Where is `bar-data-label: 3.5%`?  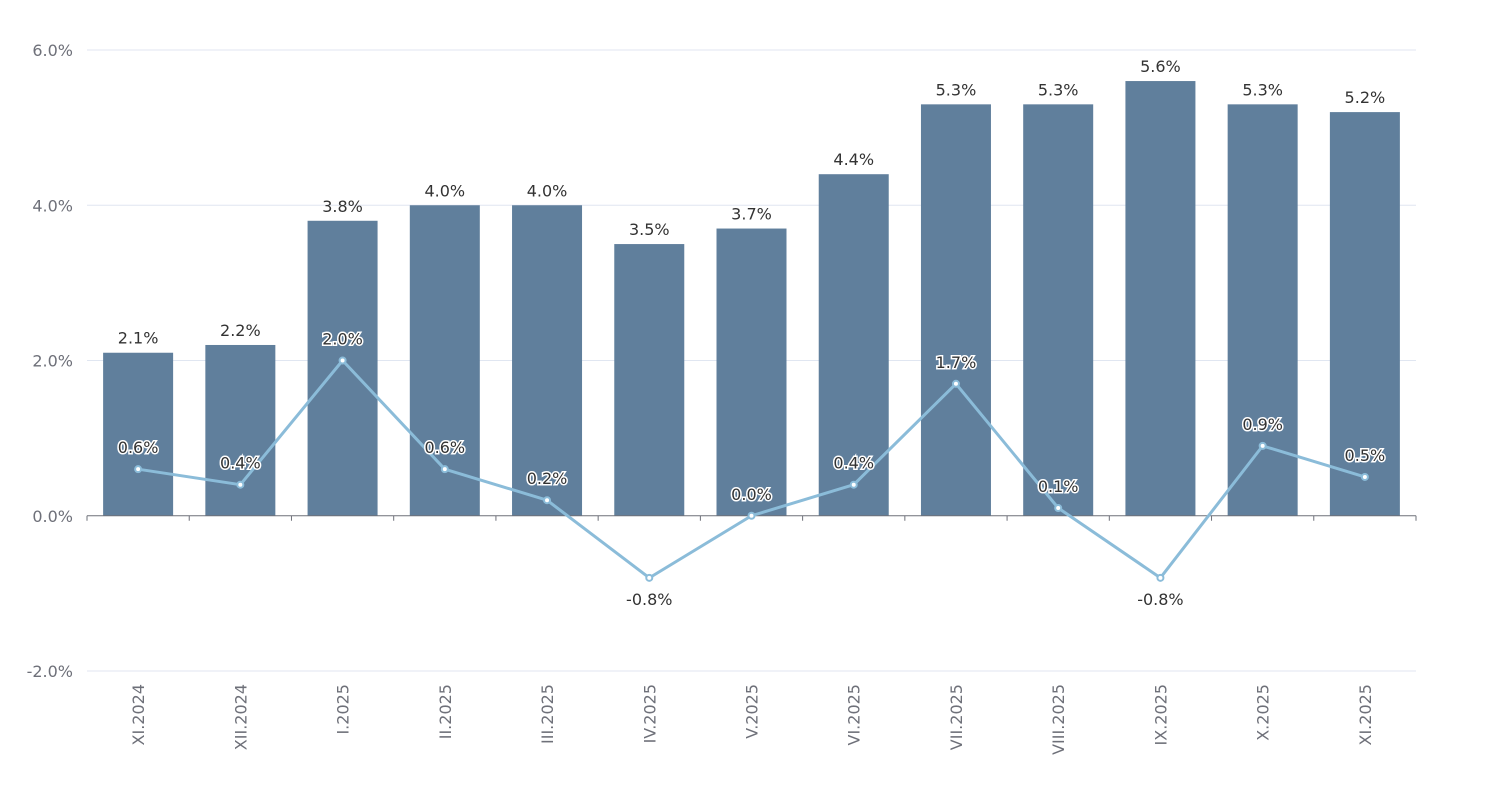
bar-data-label: 3.5% is located at coordinates (649, 229).